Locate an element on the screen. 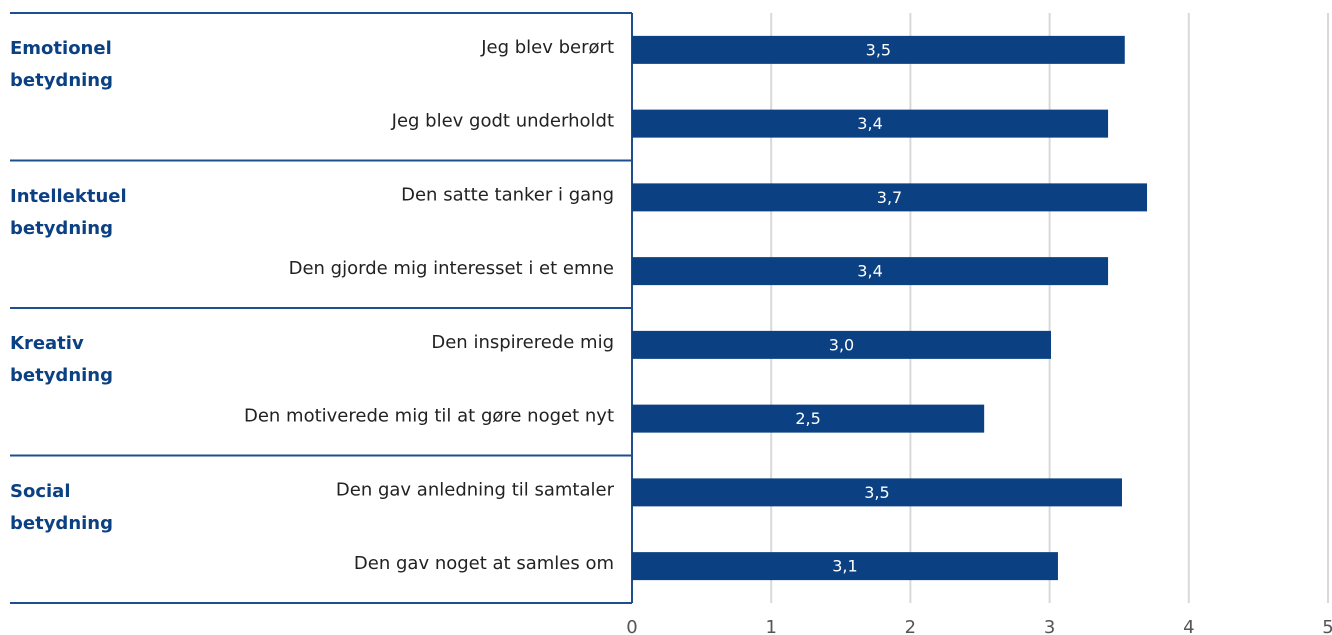 Image resolution: width=1332 pixels, height=635 pixels. y-tick-label: Den satte tanker i gang is located at coordinates (507, 194).